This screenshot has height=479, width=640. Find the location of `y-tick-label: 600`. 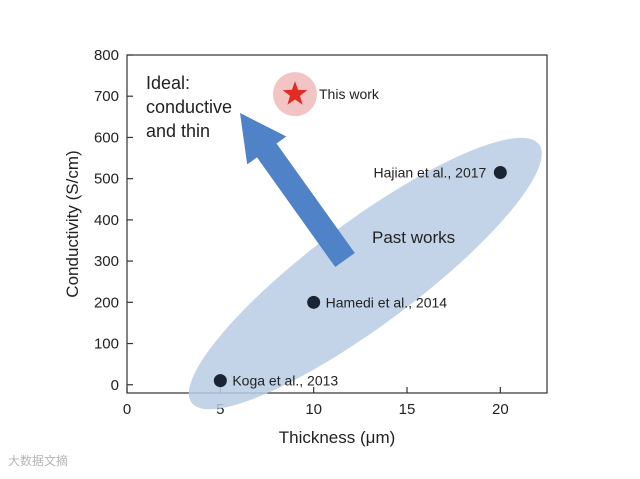

y-tick-label: 600 is located at coordinates (106, 137).